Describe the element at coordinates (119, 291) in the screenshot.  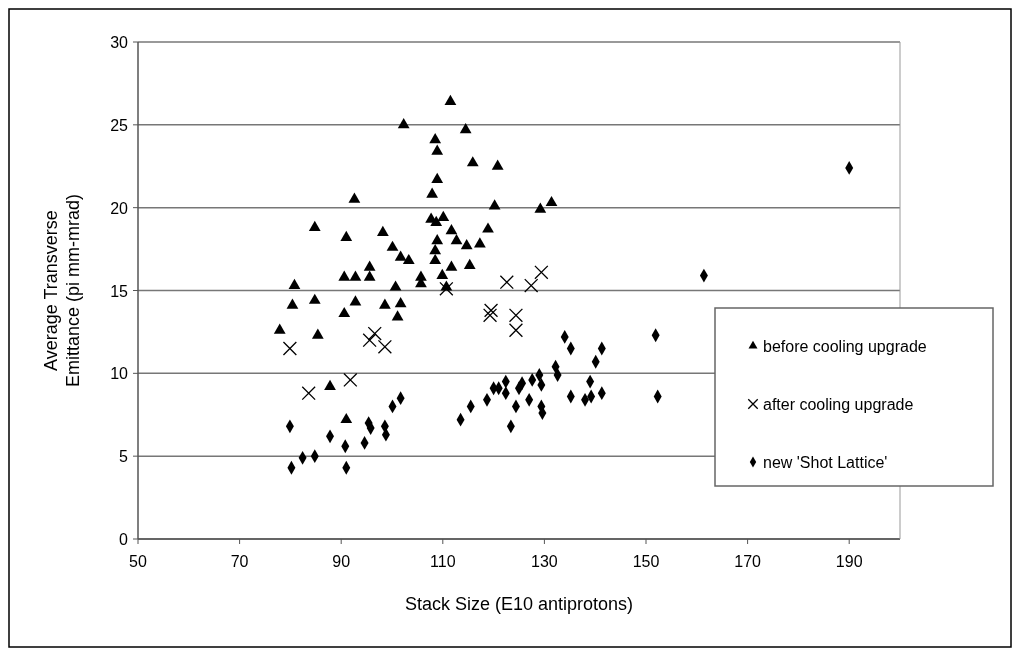
I see `y-tick-label: 15` at that location.